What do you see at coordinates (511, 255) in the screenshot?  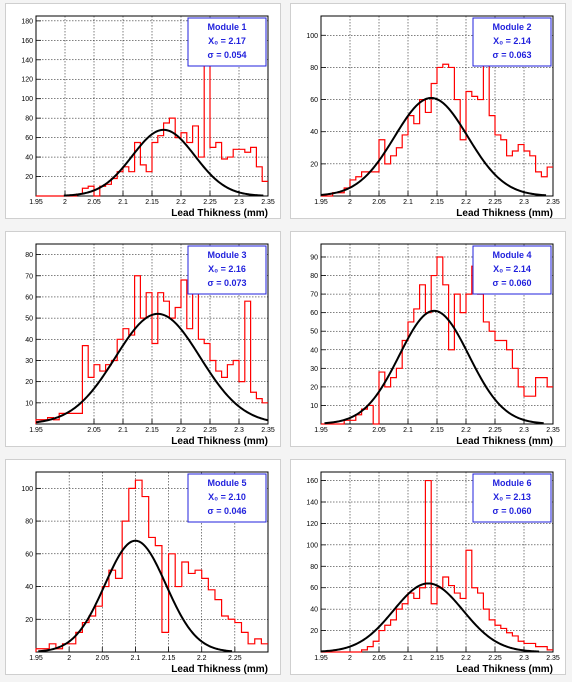 I see `legend-line: Module 4` at bounding box center [511, 255].